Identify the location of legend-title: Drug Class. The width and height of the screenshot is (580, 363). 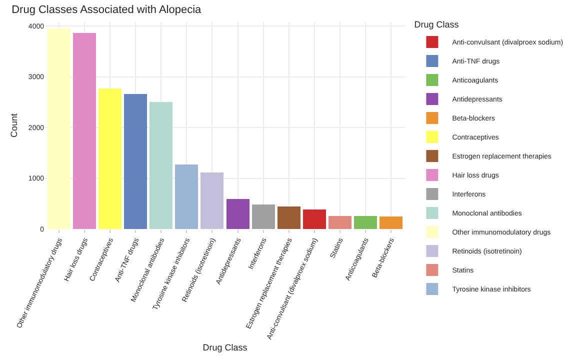
(437, 24).